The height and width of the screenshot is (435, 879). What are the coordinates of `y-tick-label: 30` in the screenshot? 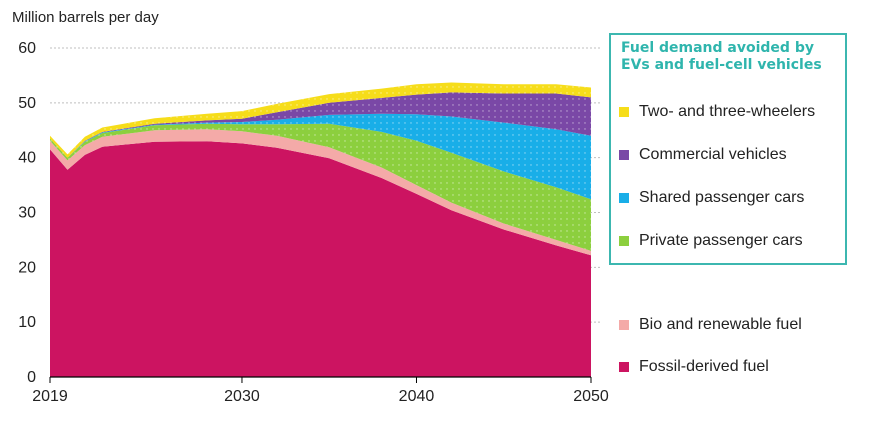 It's located at (27, 213).